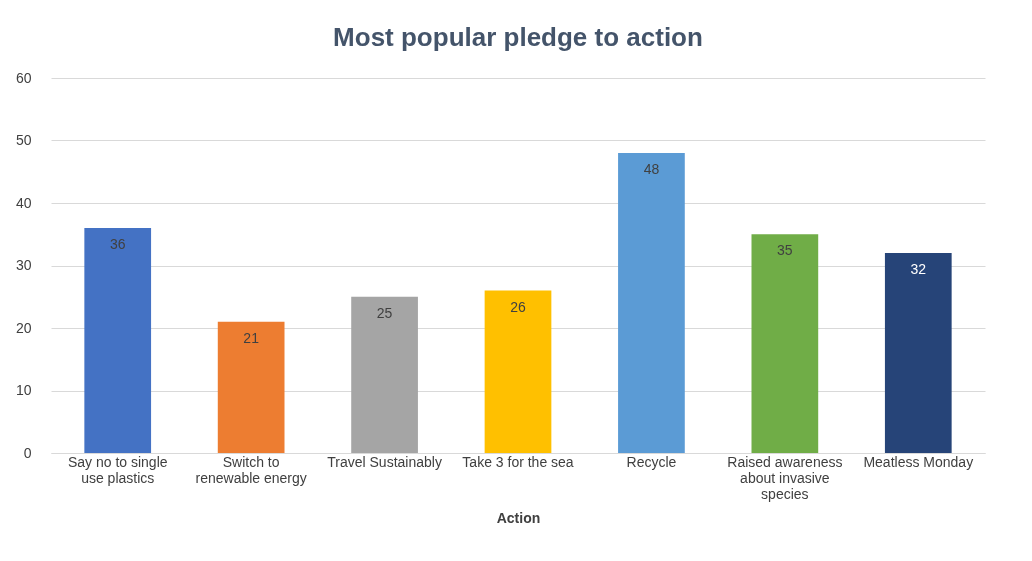  What do you see at coordinates (918, 269) in the screenshot?
I see `data-label: 32` at bounding box center [918, 269].